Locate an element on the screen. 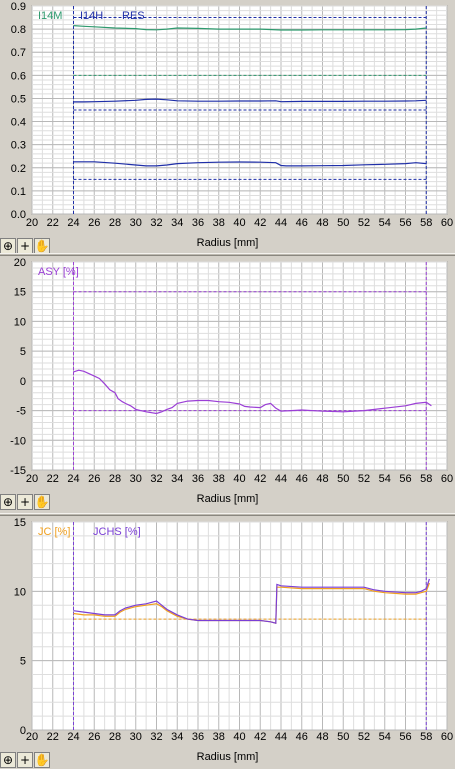 This screenshot has width=455, height=769. y-tick-label: 0.9 is located at coordinates (18, 7).